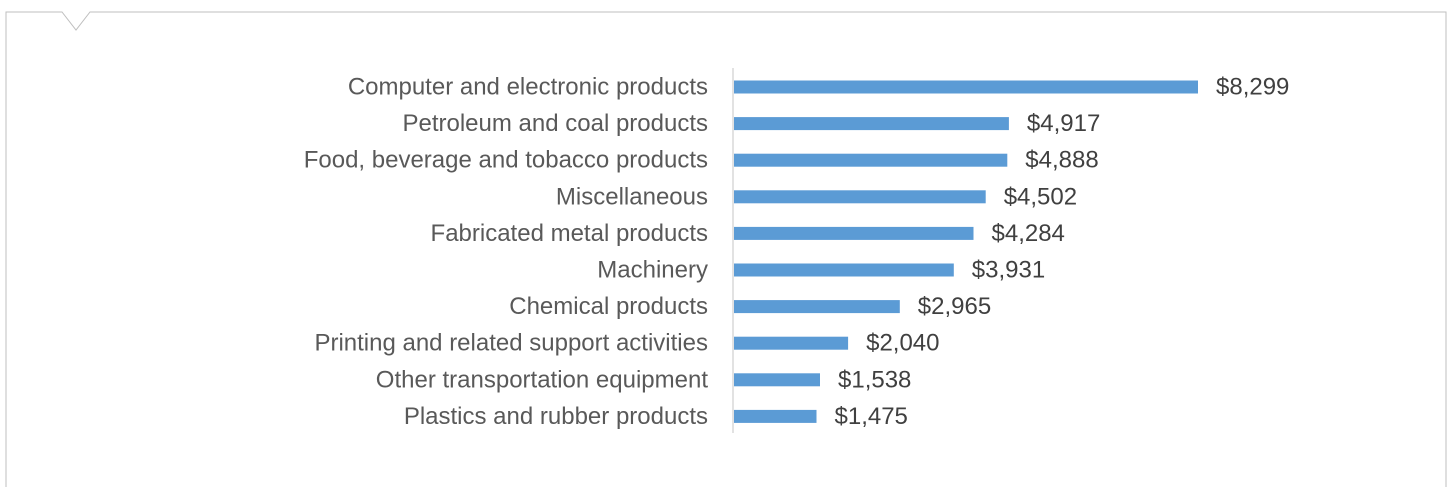  Describe the element at coordinates (1040, 196) in the screenshot. I see `value-label: $4,502` at that location.